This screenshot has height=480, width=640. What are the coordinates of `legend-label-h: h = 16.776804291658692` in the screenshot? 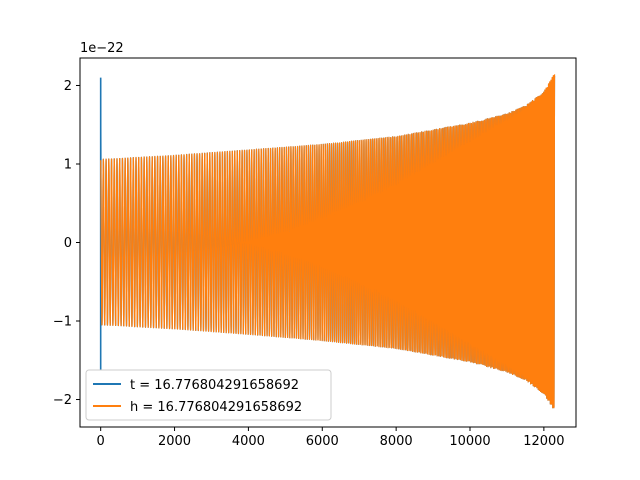 It's located at (216, 407).